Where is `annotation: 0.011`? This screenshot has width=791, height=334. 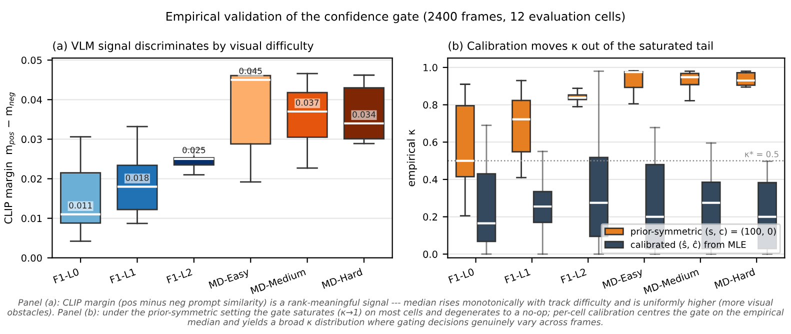
annotation: 0.011 is located at coordinates (80, 205).